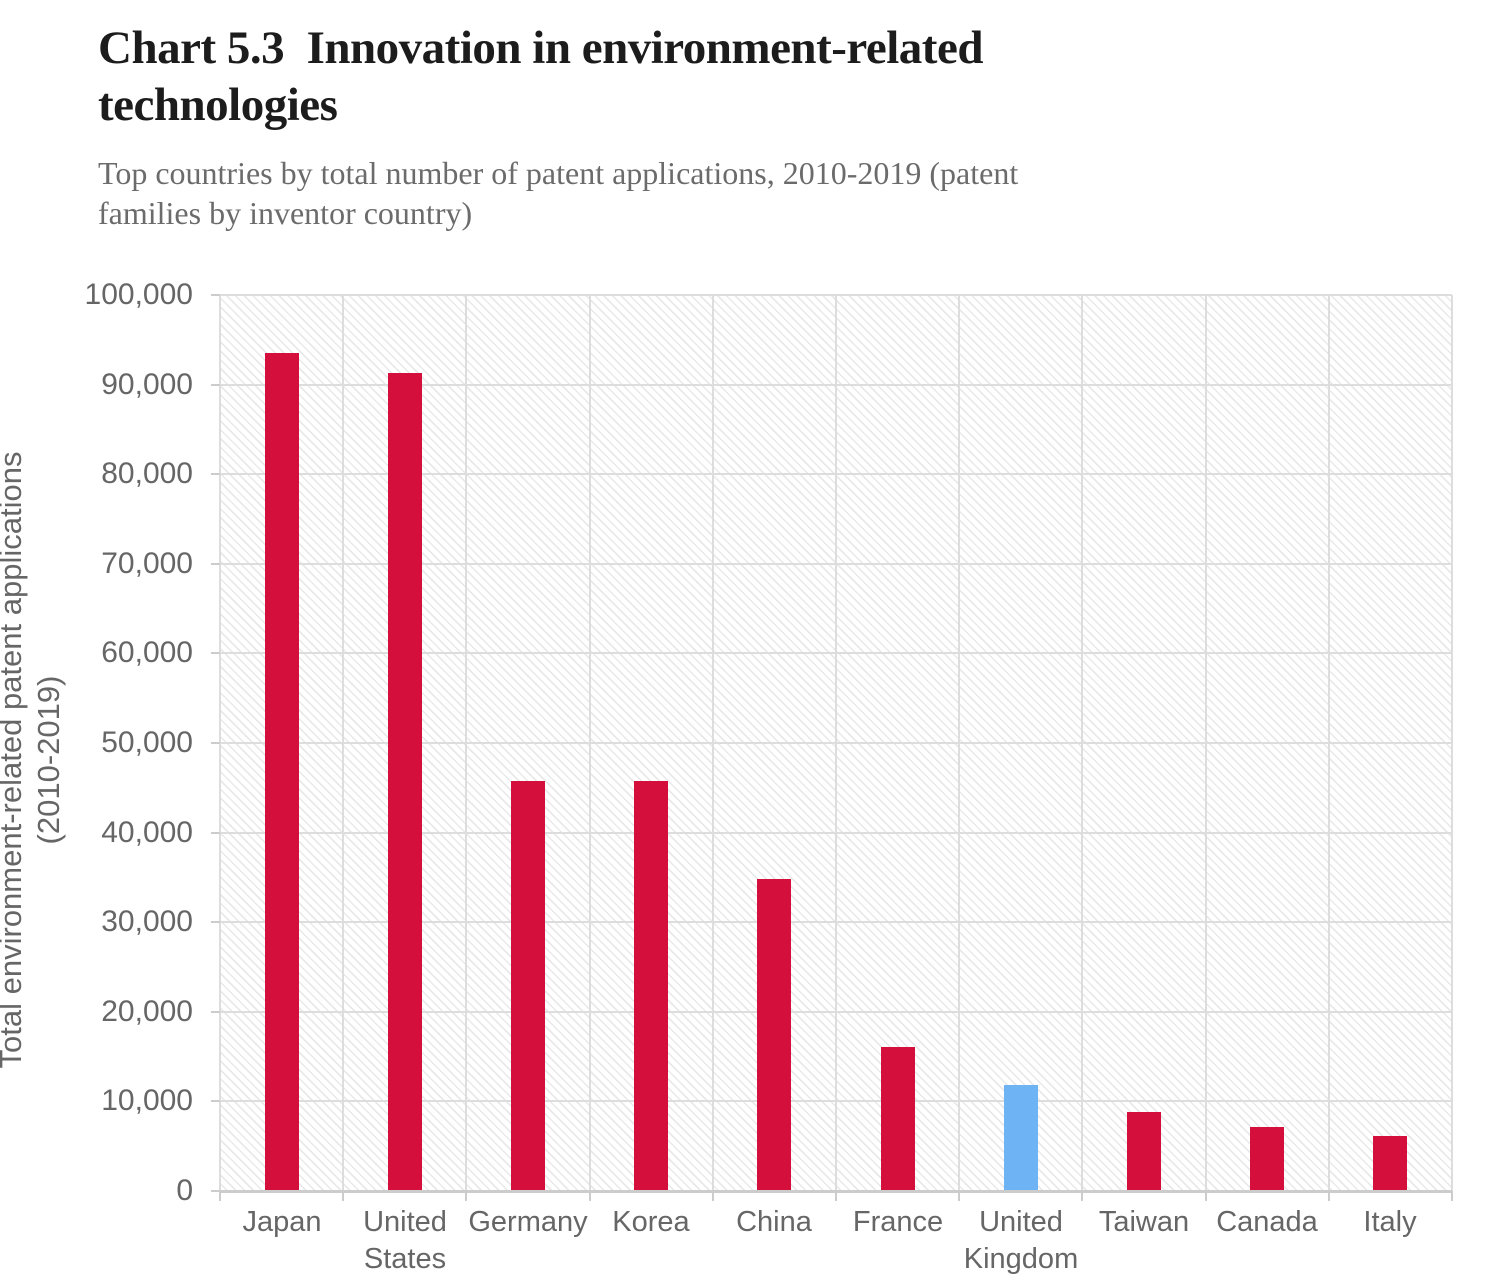 The height and width of the screenshot is (1285, 1504). Describe the element at coordinates (774, 1034) in the screenshot. I see `bar-china` at that location.